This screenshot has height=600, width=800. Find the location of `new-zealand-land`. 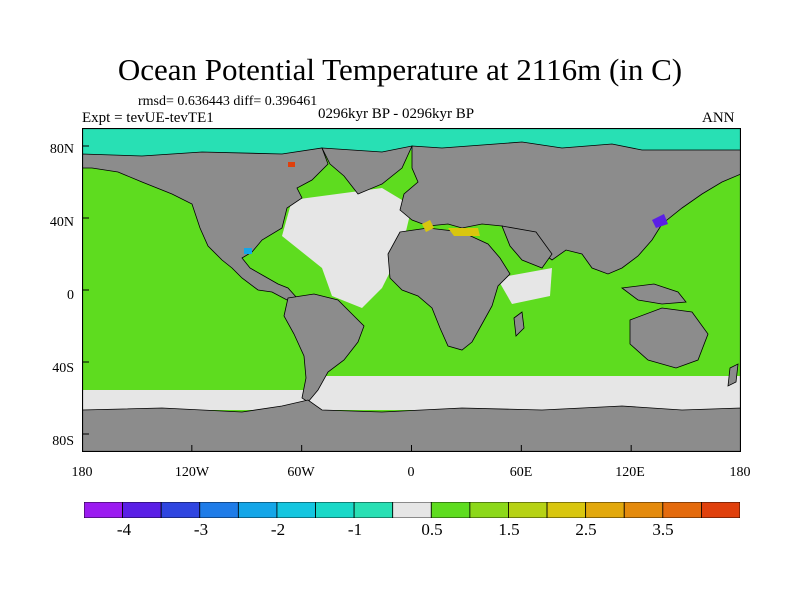

new-zealand-land is located at coordinates (733, 375).